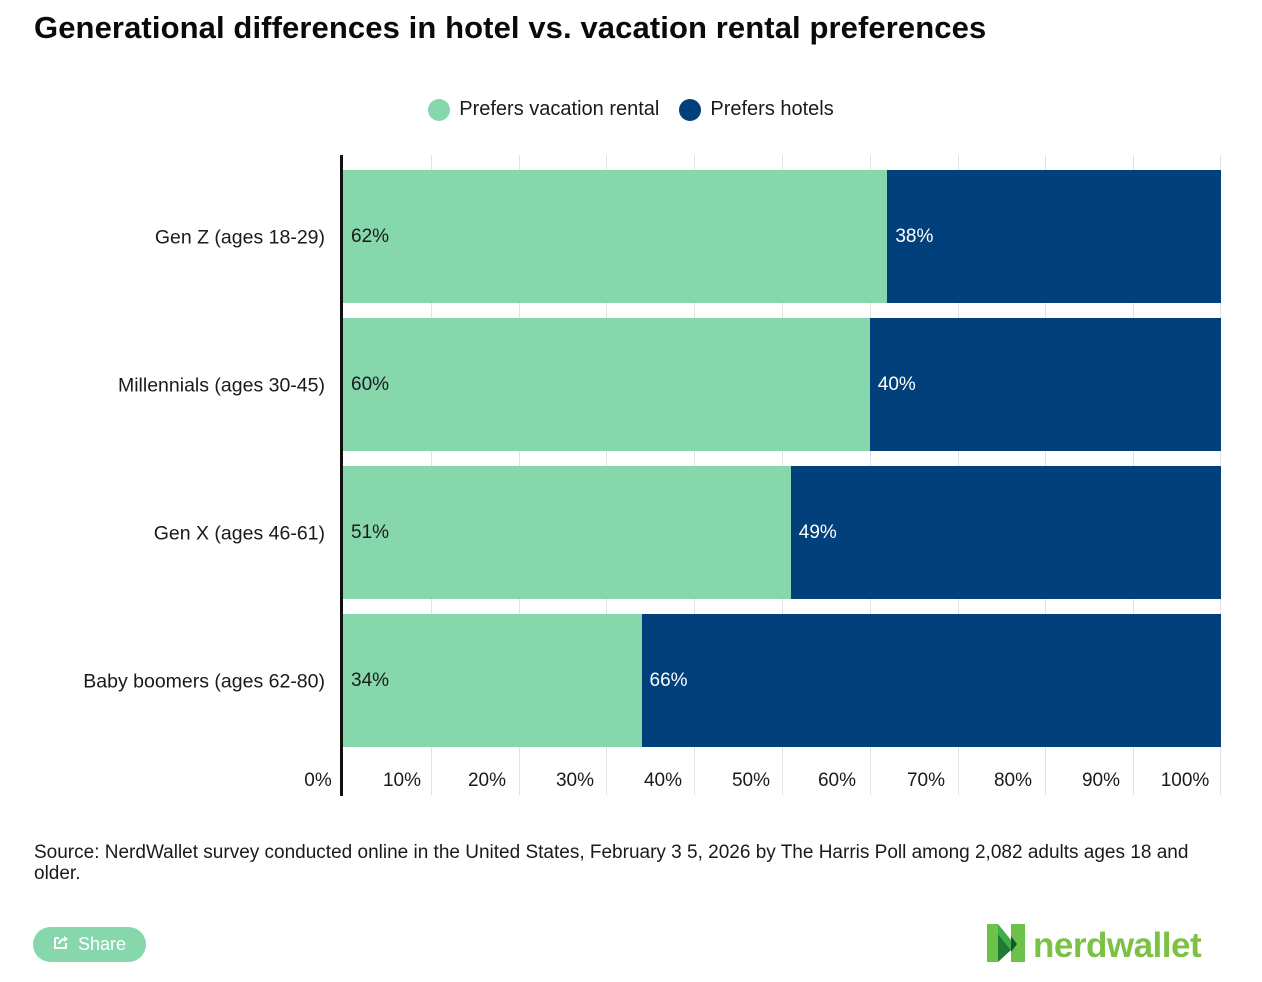 This screenshot has height=982, width=1262. I want to click on legend-item-vacation-rental: Prefers vacation rental, so click(543, 109).